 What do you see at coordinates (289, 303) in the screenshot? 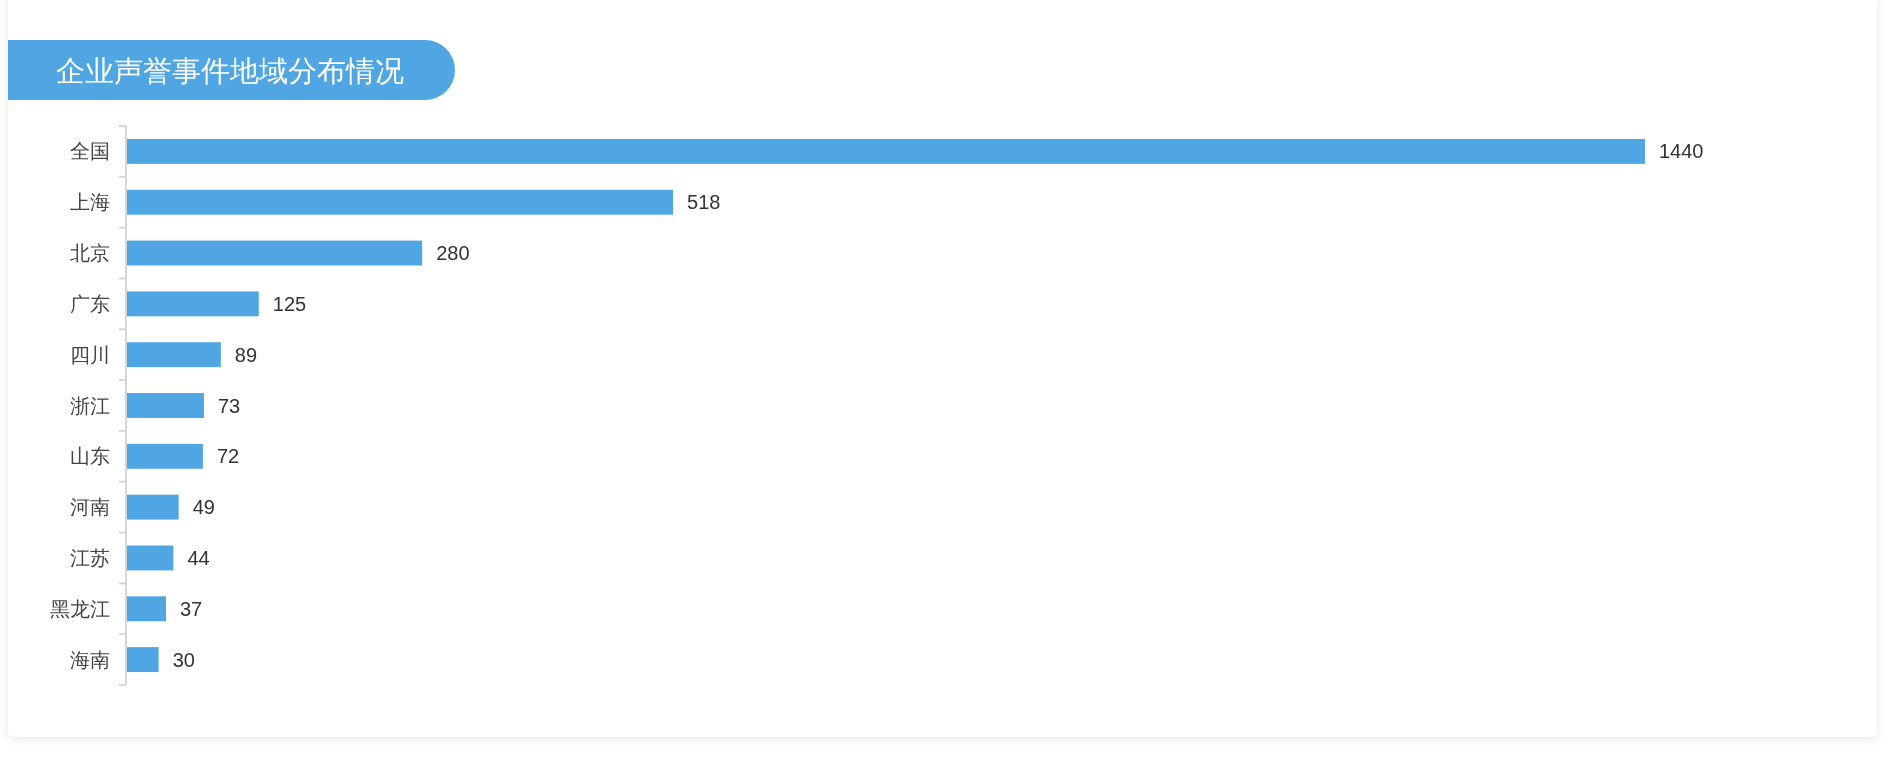
I see `data-label: 125` at bounding box center [289, 303].